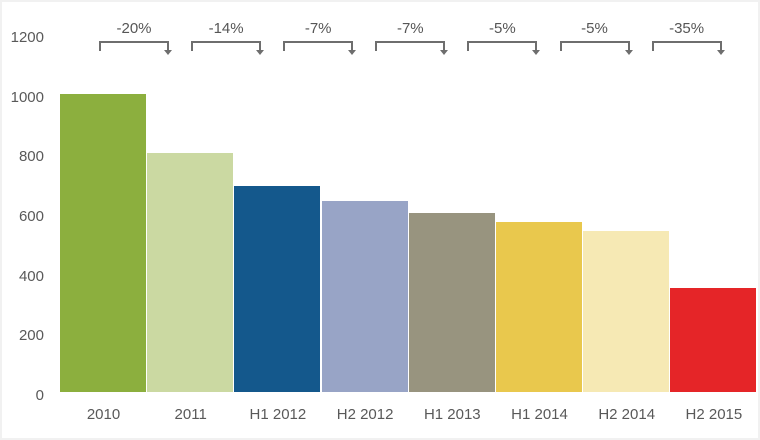  Describe the element at coordinates (190, 272) in the screenshot. I see `bar-2011` at that location.